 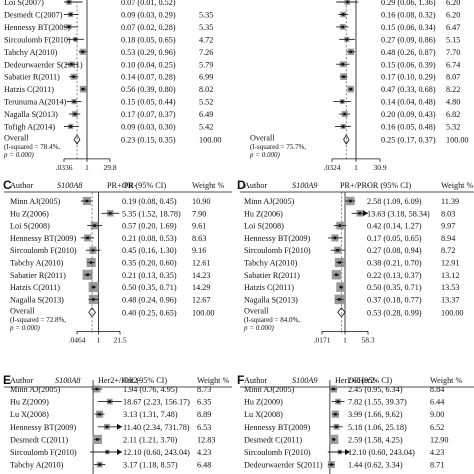 I want to click on axis-tick-right-label: 58.3, so click(x=367, y=339).